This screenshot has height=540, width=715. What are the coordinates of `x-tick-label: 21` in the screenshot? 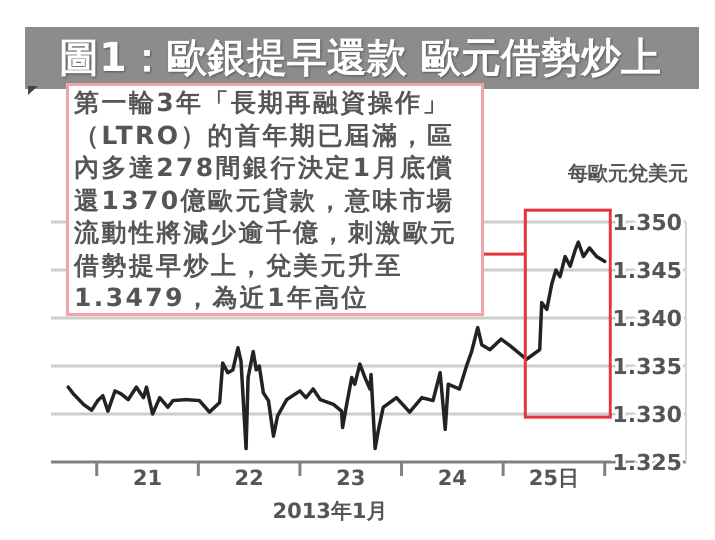 It's located at (147, 478).